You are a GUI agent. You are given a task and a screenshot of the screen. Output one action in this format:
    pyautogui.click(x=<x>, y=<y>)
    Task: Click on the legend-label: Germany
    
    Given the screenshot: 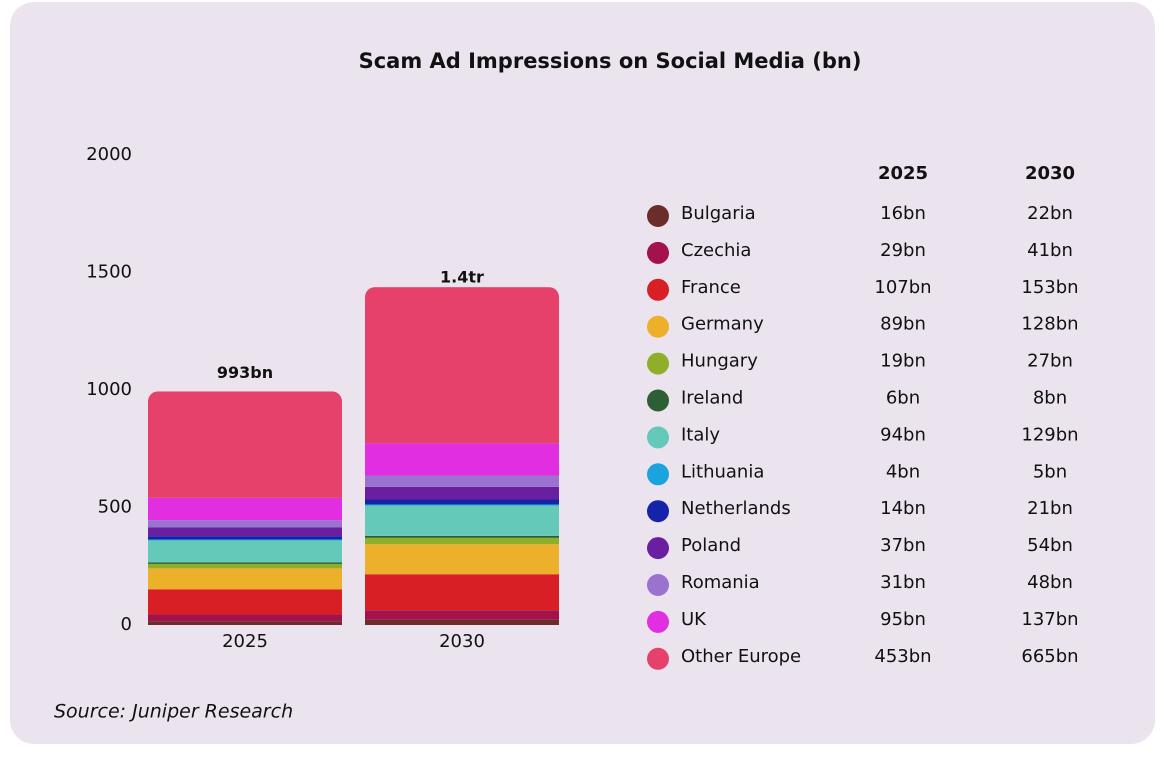 What is the action you would take?
    pyautogui.click(x=722, y=324)
    